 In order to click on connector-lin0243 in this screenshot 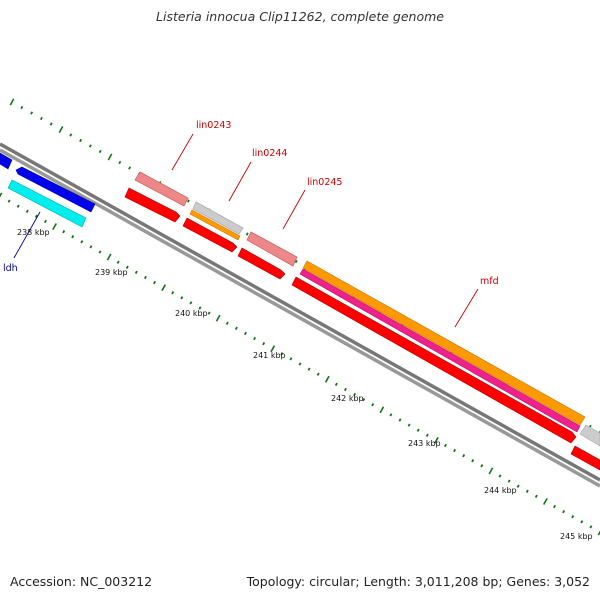, I will do `click(182, 152)`.